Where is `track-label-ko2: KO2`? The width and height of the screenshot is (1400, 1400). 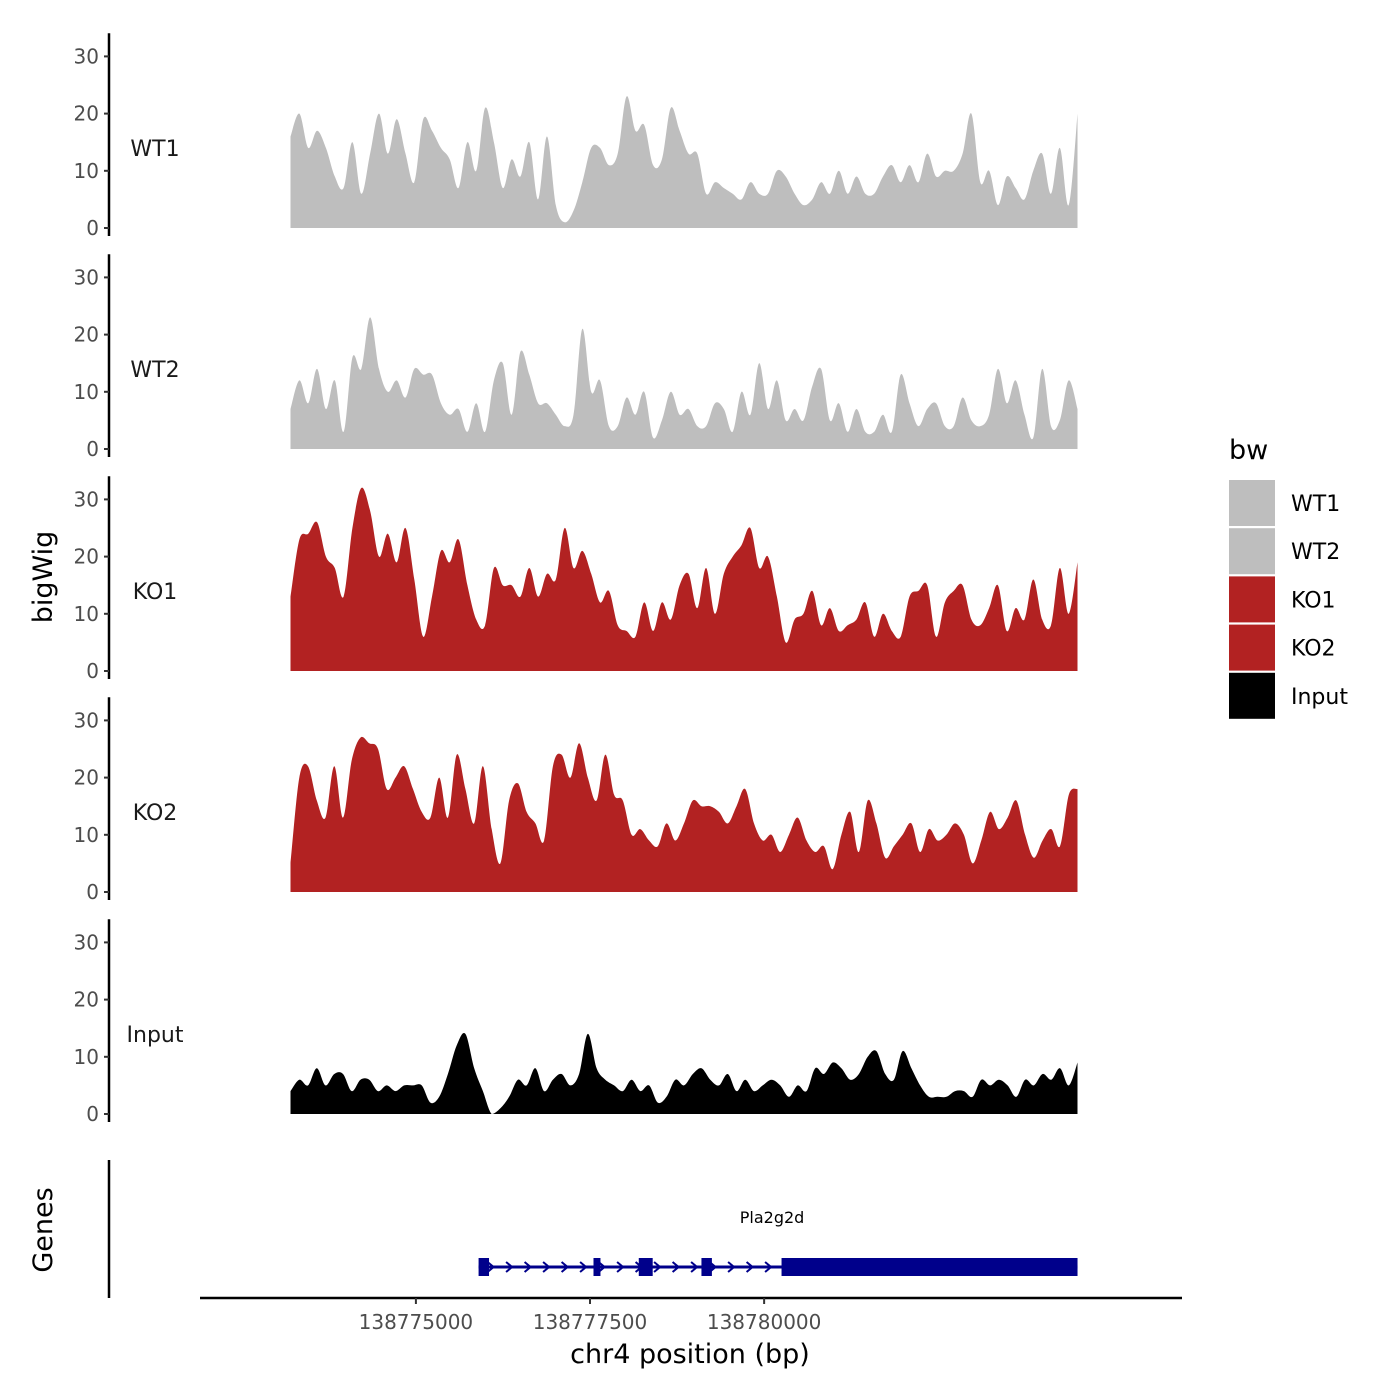
track-label-ko2: KO2 is located at coordinates (155, 813).